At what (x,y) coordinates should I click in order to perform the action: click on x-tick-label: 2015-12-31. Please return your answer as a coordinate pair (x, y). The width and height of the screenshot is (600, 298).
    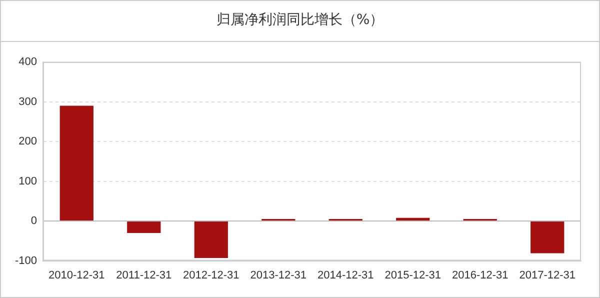
    Looking at the image, I should click on (413, 275).